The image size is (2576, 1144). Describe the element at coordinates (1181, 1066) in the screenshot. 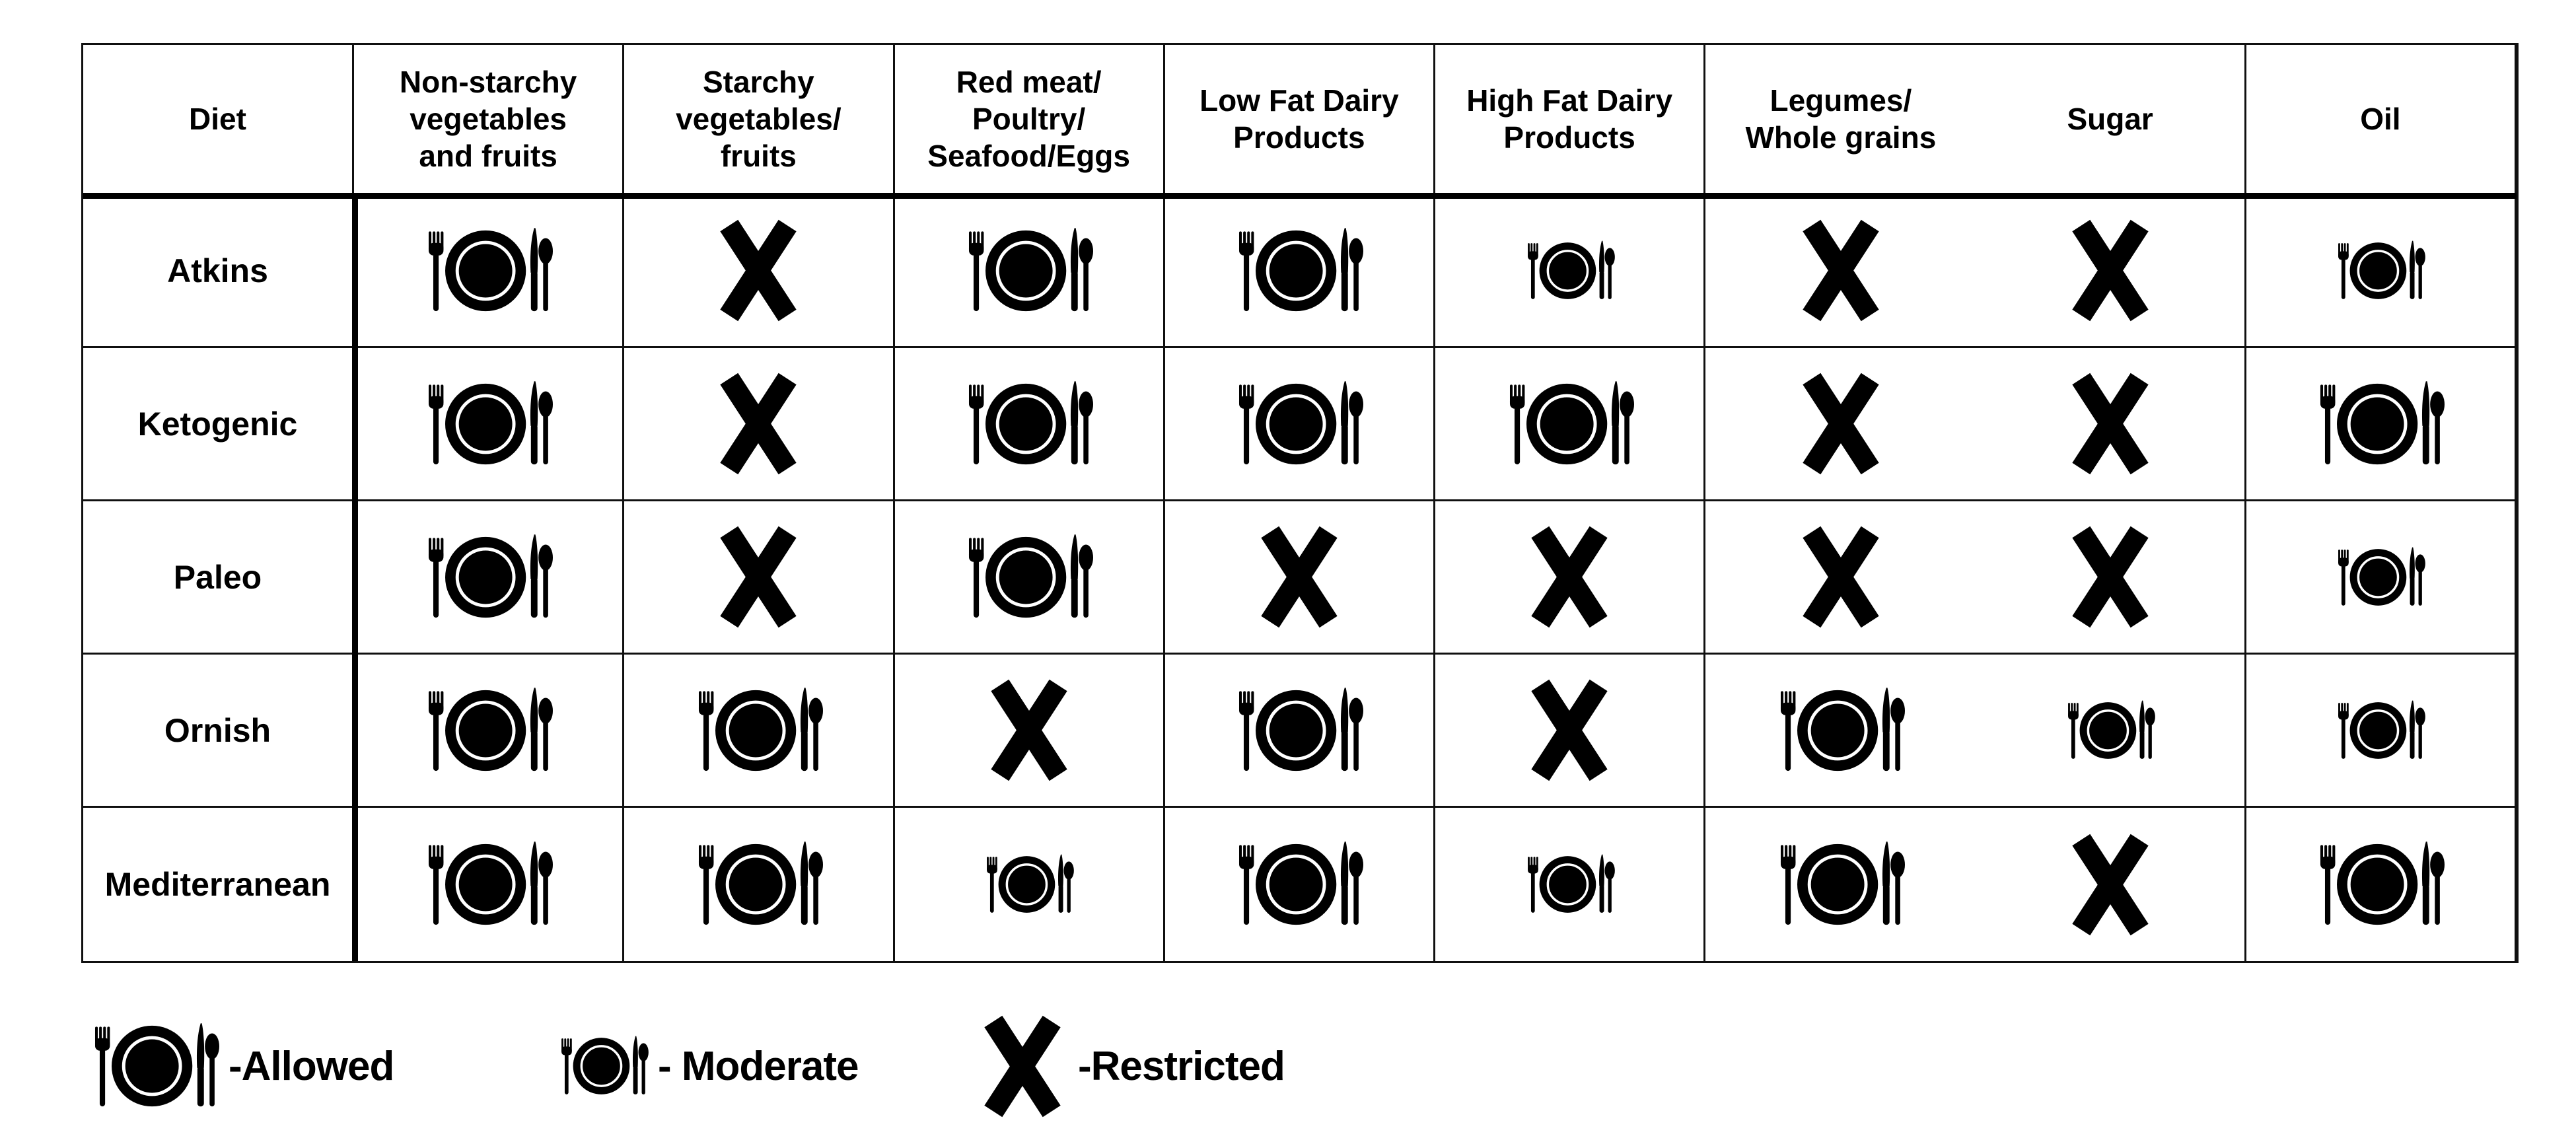

I see `legend-label: -Restricted` at that location.